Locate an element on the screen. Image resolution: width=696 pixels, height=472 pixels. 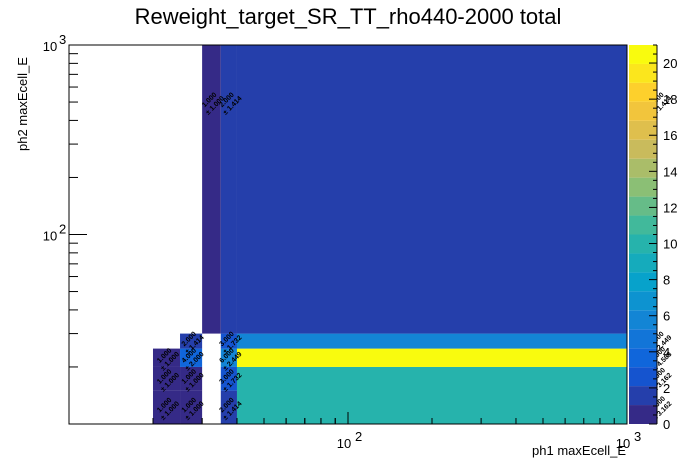
y-tick-exponent: 3 is located at coordinates (62, 39).